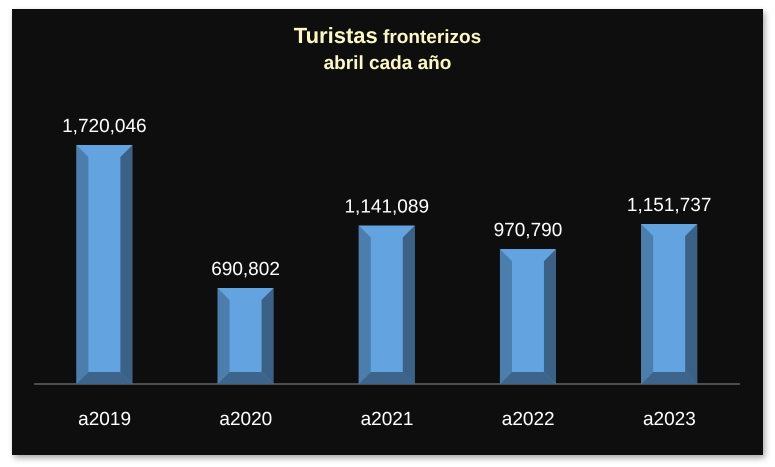 This screenshot has height=467, width=775. What do you see at coordinates (528, 231) in the screenshot?
I see `data-label: 970,790` at bounding box center [528, 231].